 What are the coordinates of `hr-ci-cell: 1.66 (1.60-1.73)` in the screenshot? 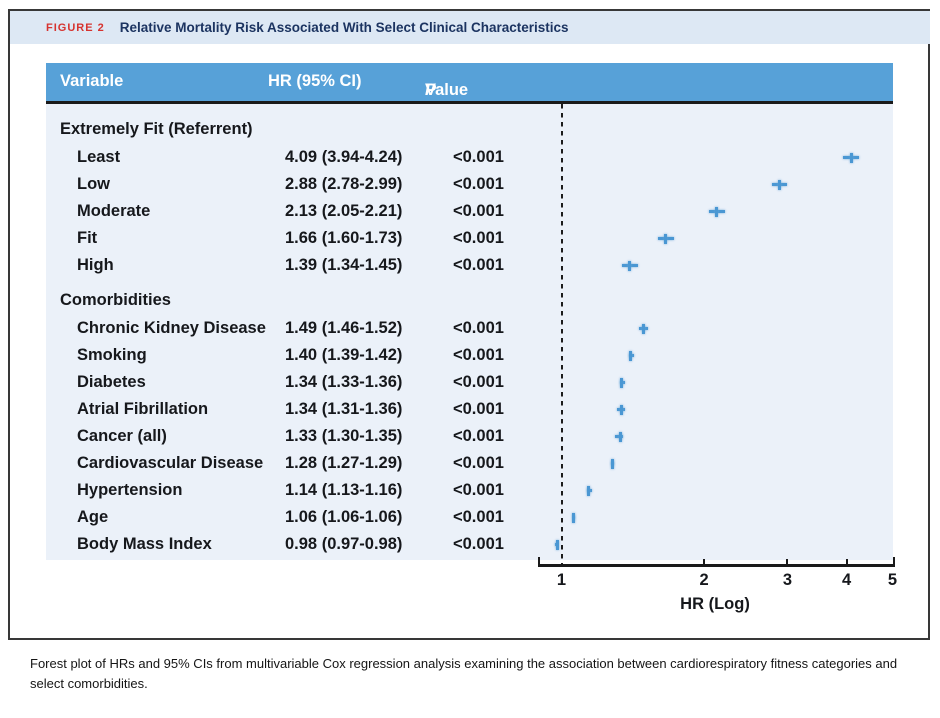 It's located at (344, 238).